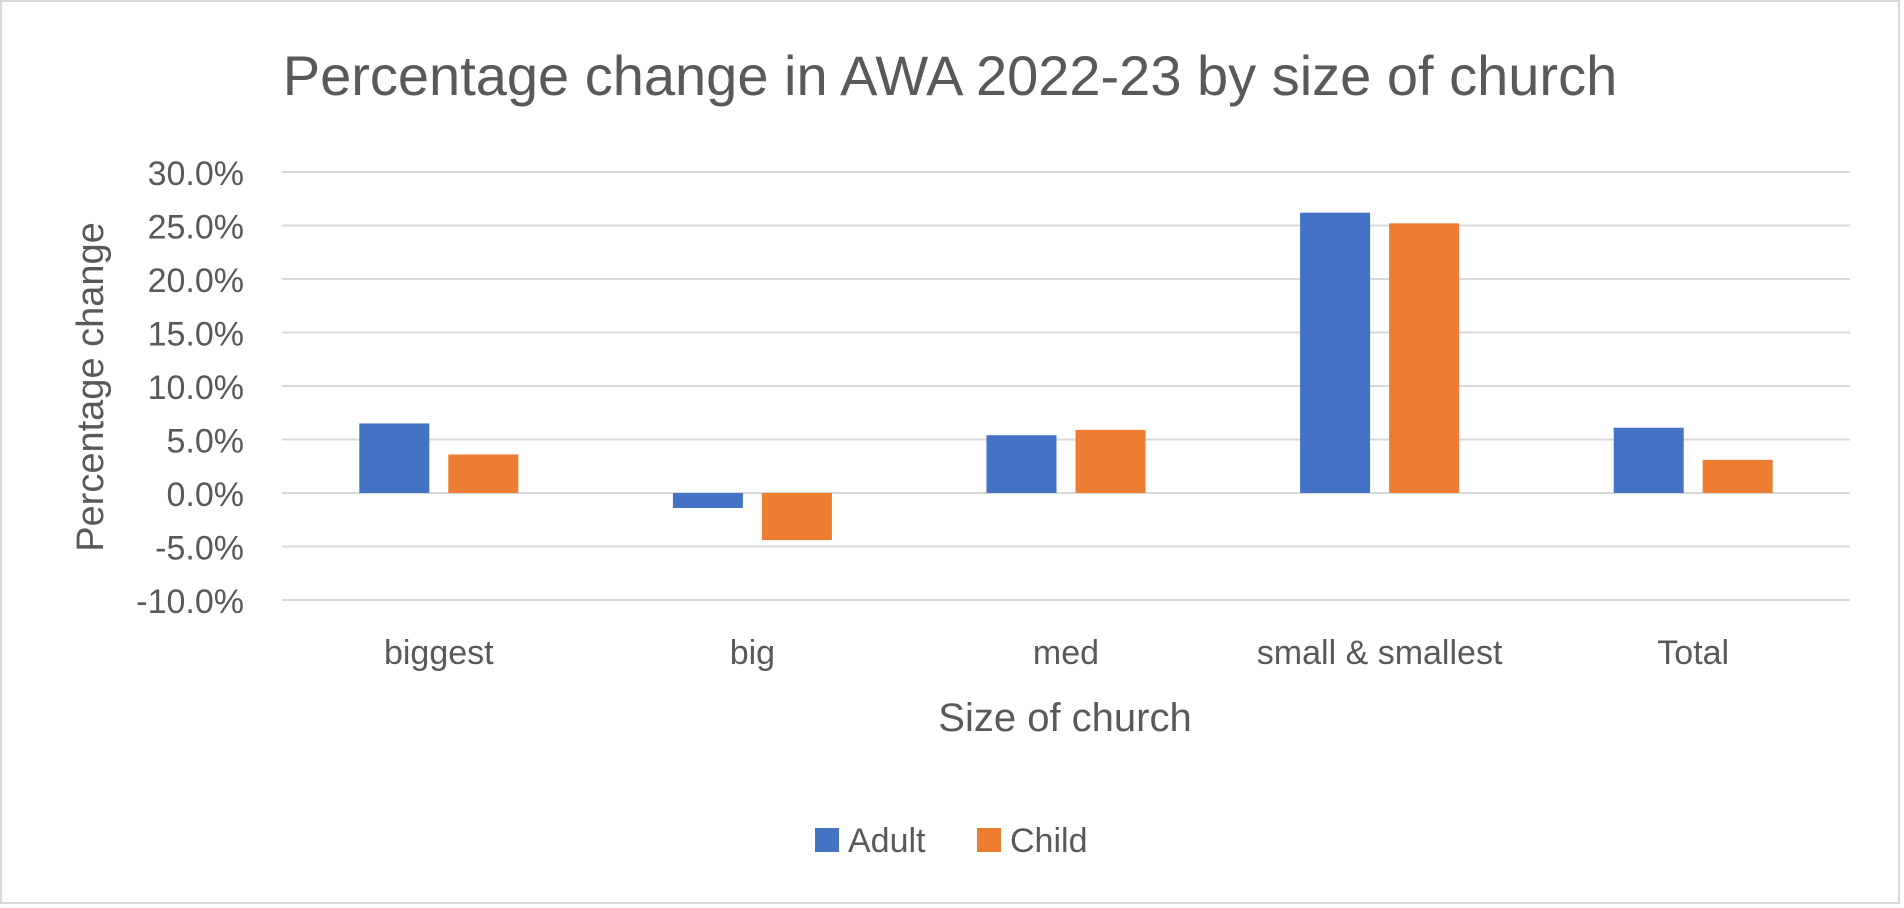 The width and height of the screenshot is (1904, 908). Describe the element at coordinates (196, 388) in the screenshot. I see `y-tick-label: 10.0%` at that location.